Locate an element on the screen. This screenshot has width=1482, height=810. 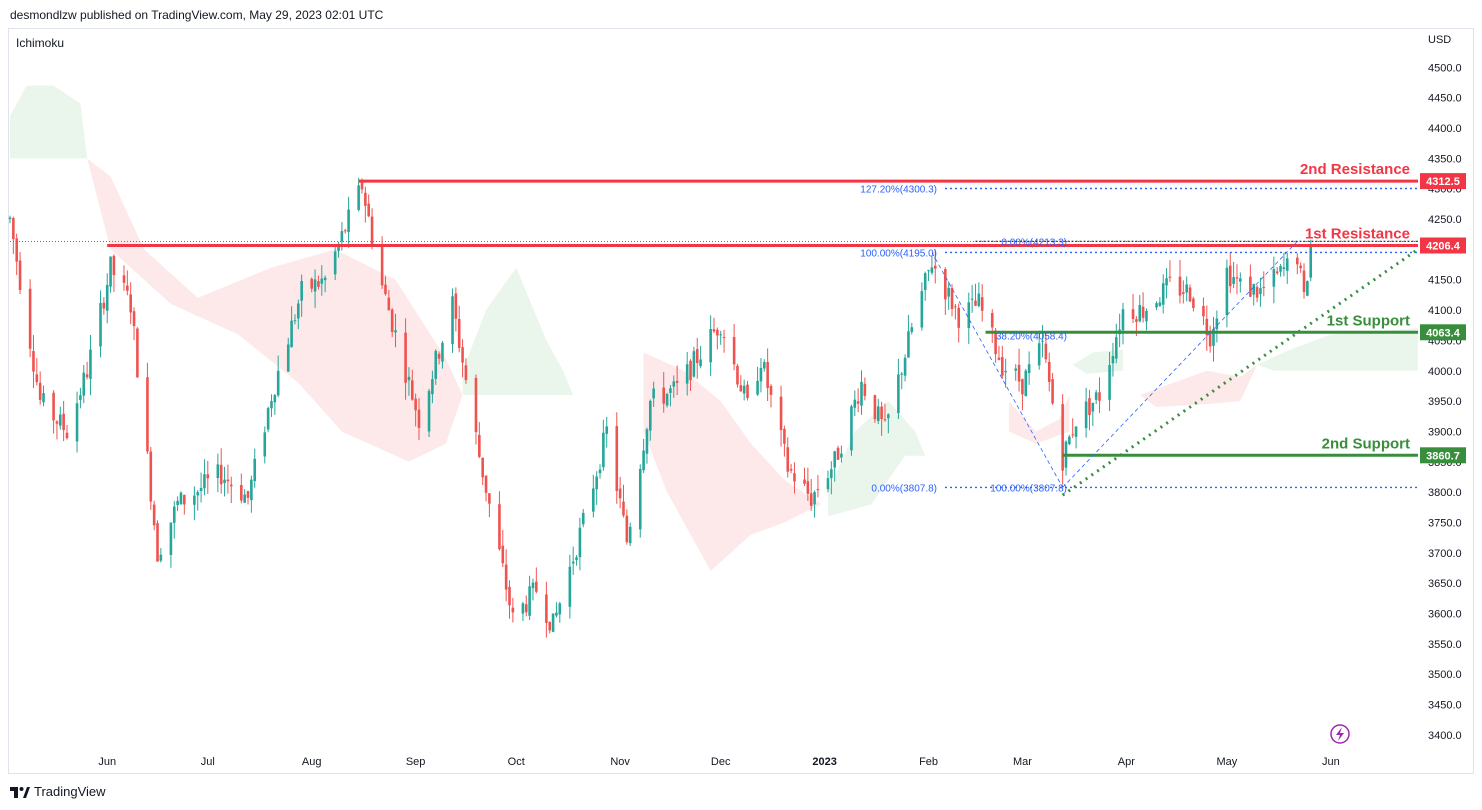
fib-label: 38.20%(4058.4) is located at coordinates (1031, 336).